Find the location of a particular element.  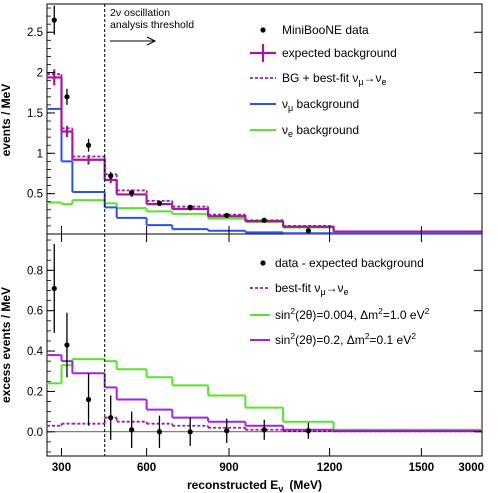

svg-text: data - expected background is located at coordinates (349, 263).